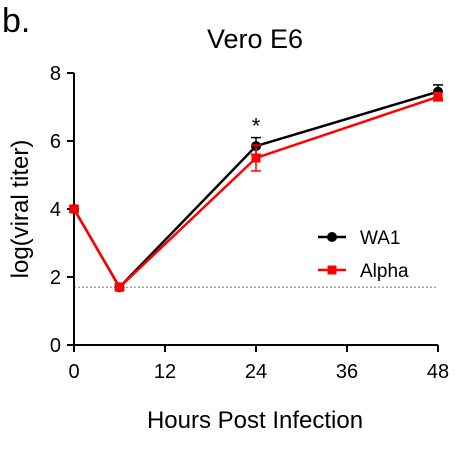  What do you see at coordinates (73, 372) in the screenshot?
I see `x-tick-label: 0` at bounding box center [73, 372].